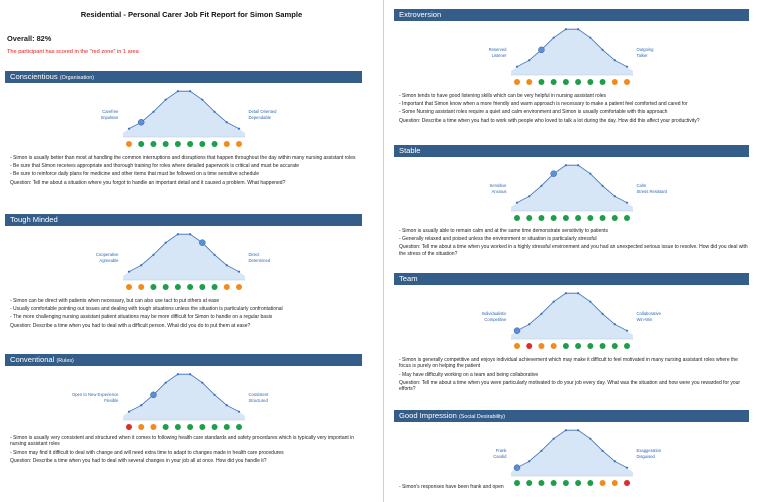  Describe the element at coordinates (499, 55) in the screenshot. I see `left-trait-label-line: Listener` at that location.